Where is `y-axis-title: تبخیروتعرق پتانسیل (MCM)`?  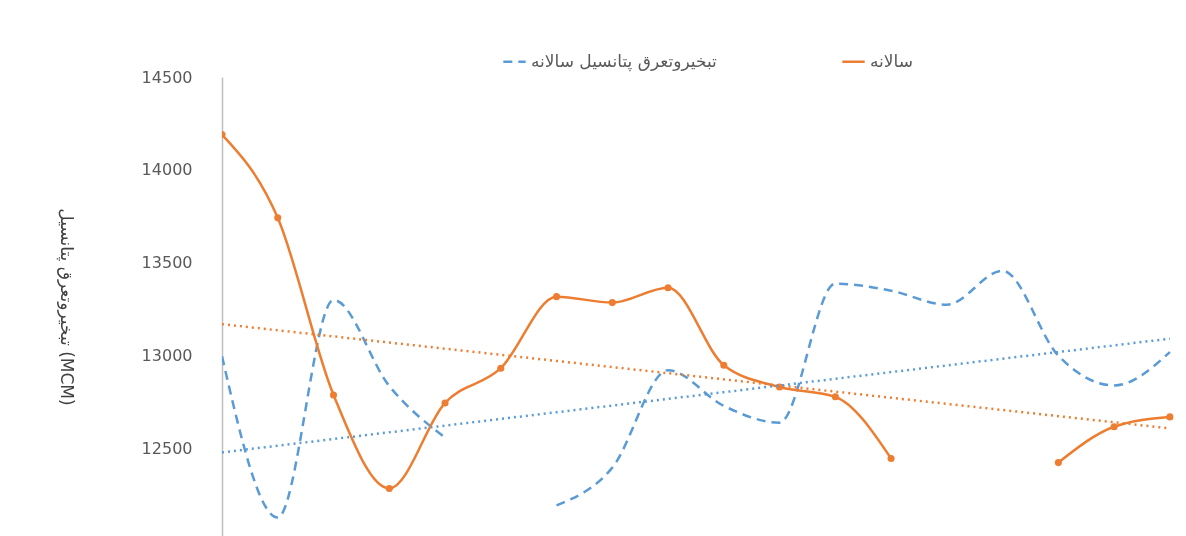
y-axis-title: تبخیروتعرق پتانسیل (MCM) is located at coordinates (66, 307).